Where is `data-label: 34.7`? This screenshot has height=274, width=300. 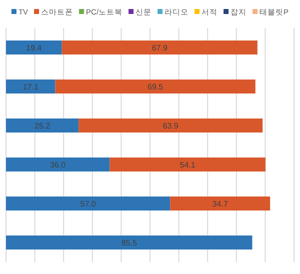
data-label: 34.7 is located at coordinates (220, 204).